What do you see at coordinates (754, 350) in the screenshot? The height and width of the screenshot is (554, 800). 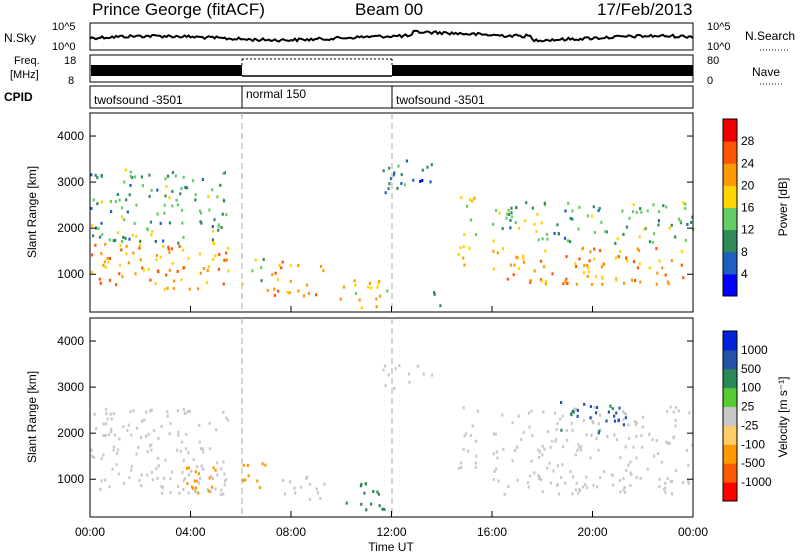 I see `velocity-colorbar-tick: 1000` at bounding box center [754, 350].